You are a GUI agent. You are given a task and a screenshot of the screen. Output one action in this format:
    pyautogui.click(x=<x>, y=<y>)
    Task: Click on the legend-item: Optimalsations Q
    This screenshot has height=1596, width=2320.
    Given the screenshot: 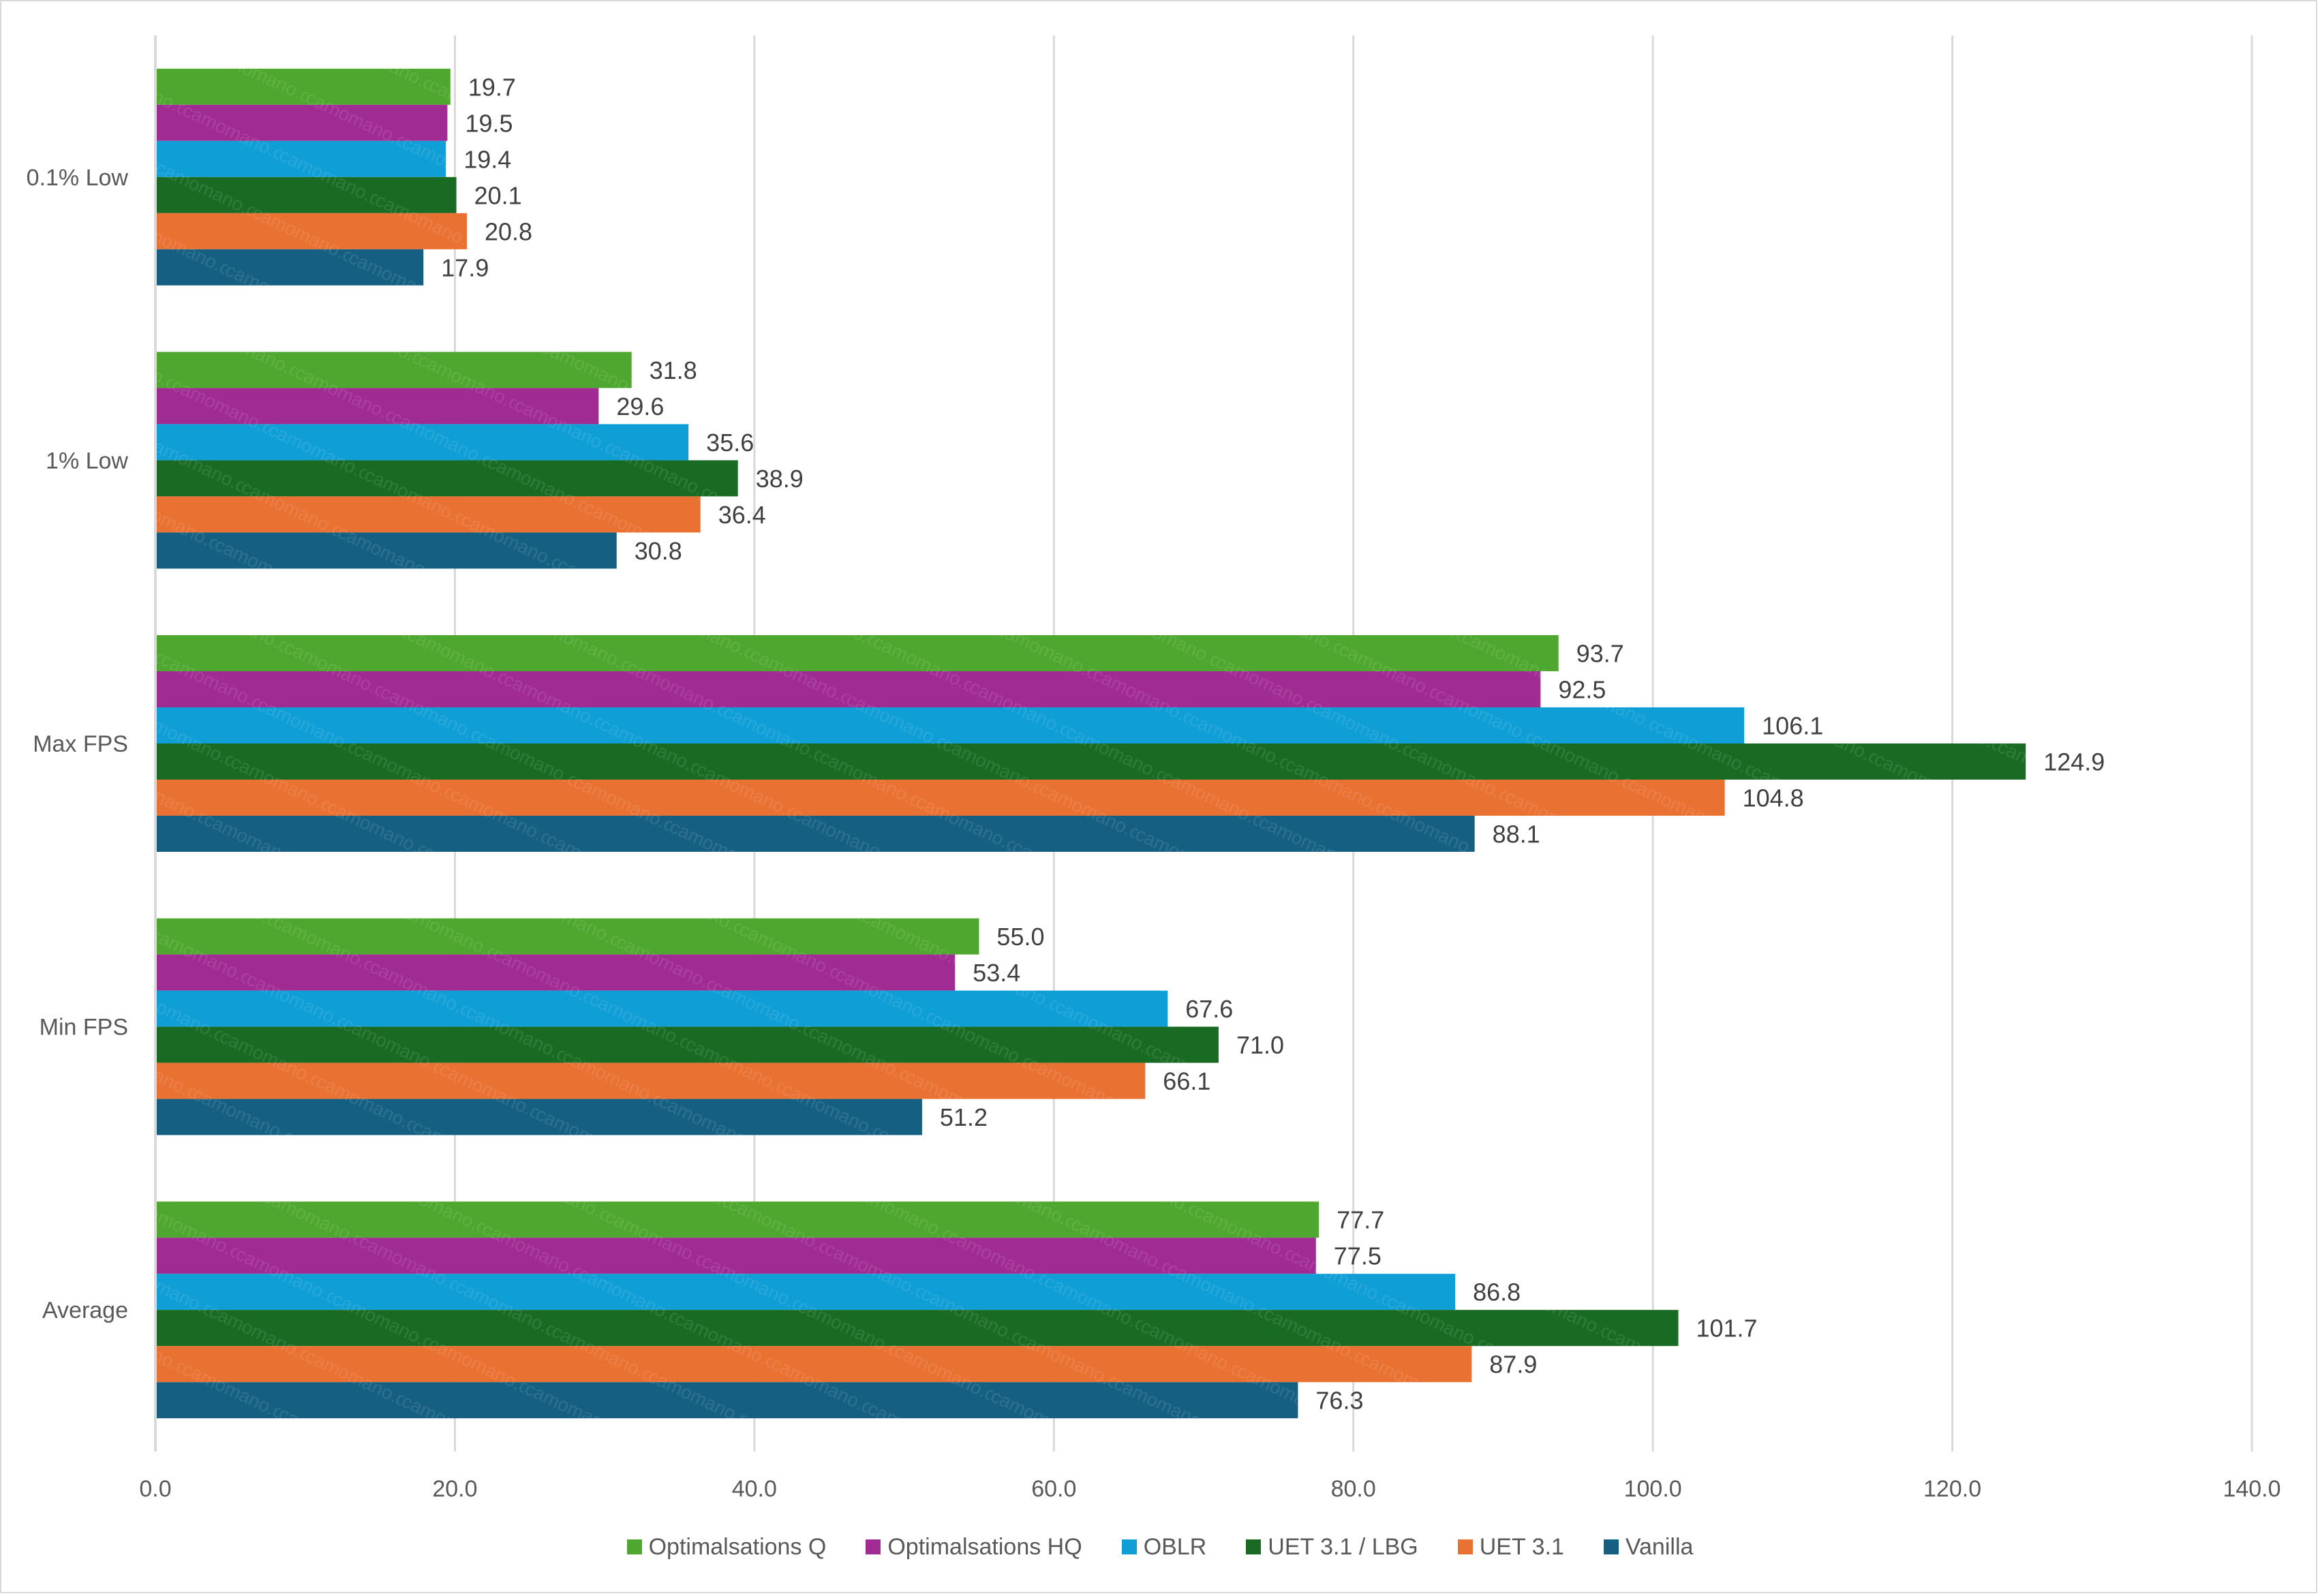 What is the action you would take?
    pyautogui.click(x=726, y=1547)
    